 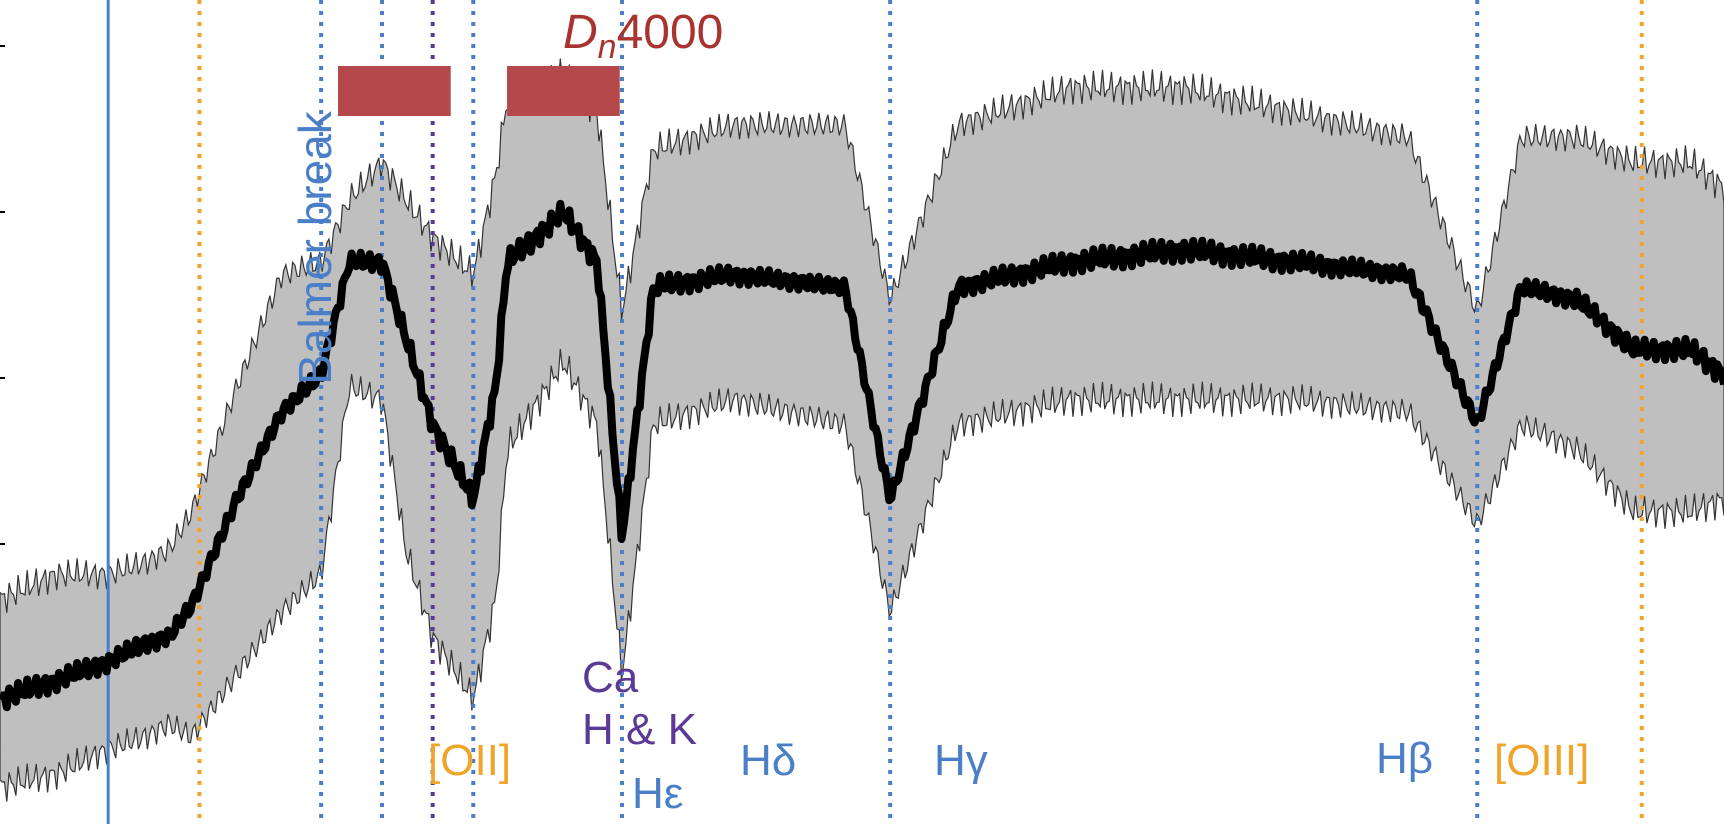 What do you see at coordinates (670, 32) in the screenshot?
I see `dn4000-label-num: 4000` at bounding box center [670, 32].